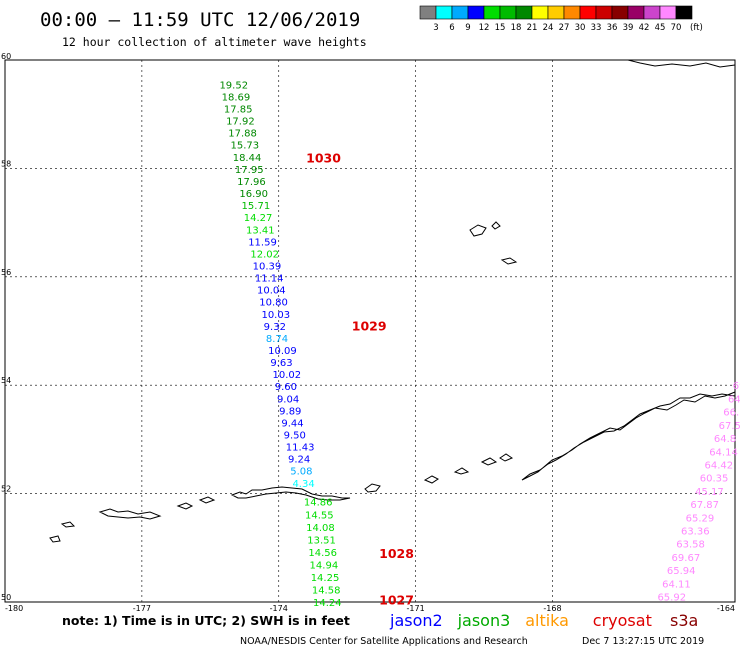 The height and width of the screenshot is (650, 740). I want to click on lon-tick-label: -168, so click(552, 608).